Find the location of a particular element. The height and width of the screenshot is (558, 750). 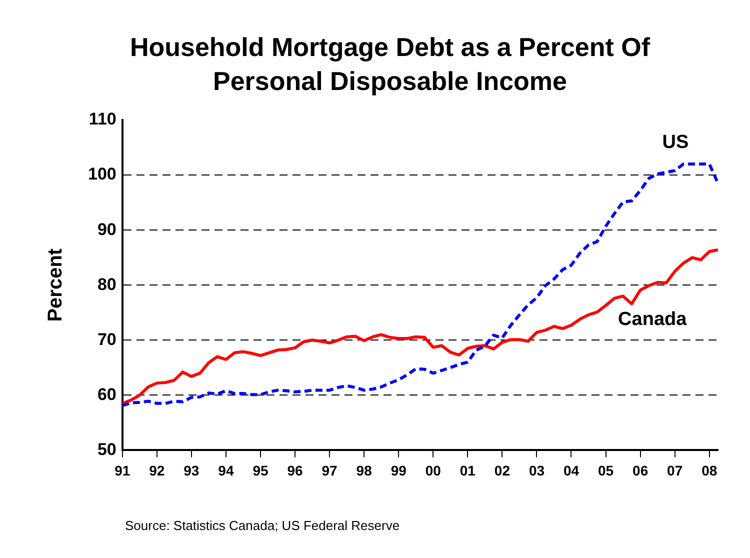

x-tick-label: 07 is located at coordinates (675, 470).